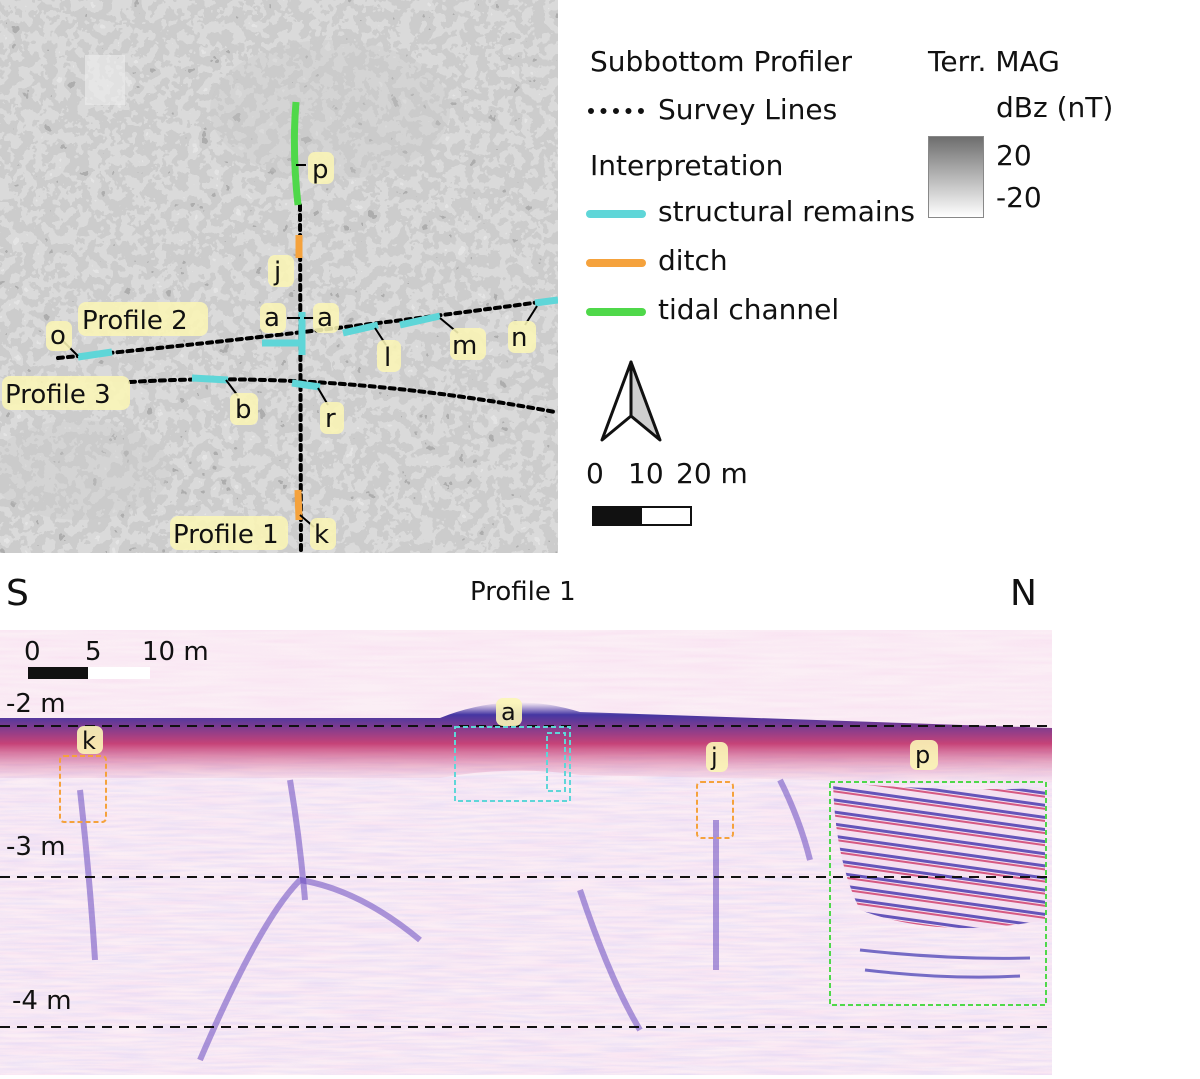  Describe the element at coordinates (939, 855) in the screenshot. I see `tidal-channel-layers` at that location.